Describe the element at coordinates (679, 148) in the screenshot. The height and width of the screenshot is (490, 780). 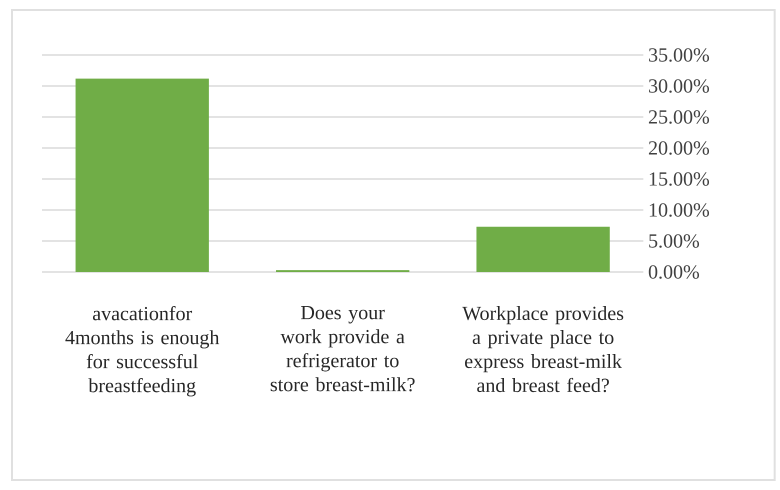
I see `y-tick-label: 20.00%` at that location.